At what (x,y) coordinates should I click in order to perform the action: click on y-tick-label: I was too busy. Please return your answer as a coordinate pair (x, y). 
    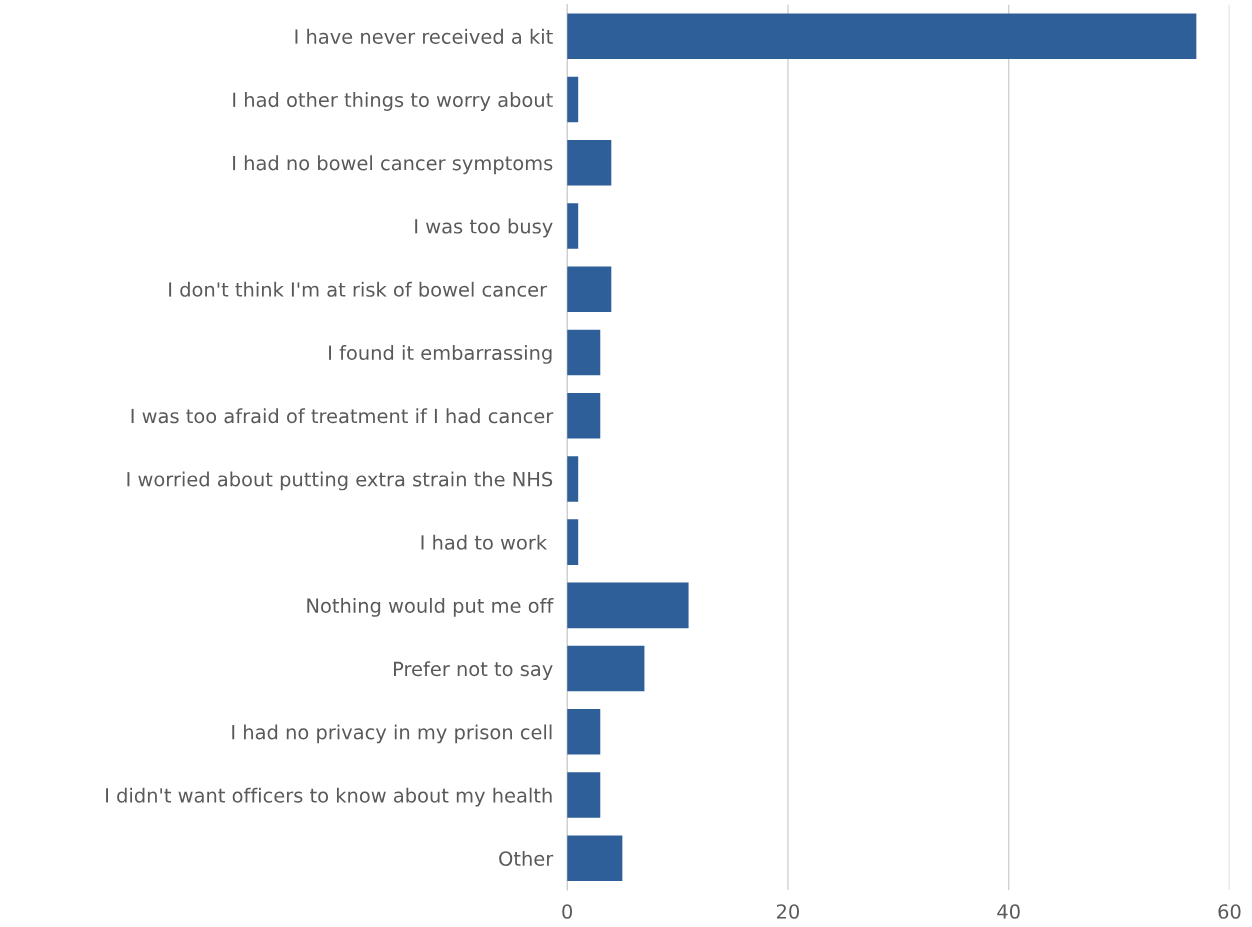
    Looking at the image, I should click on (484, 228).